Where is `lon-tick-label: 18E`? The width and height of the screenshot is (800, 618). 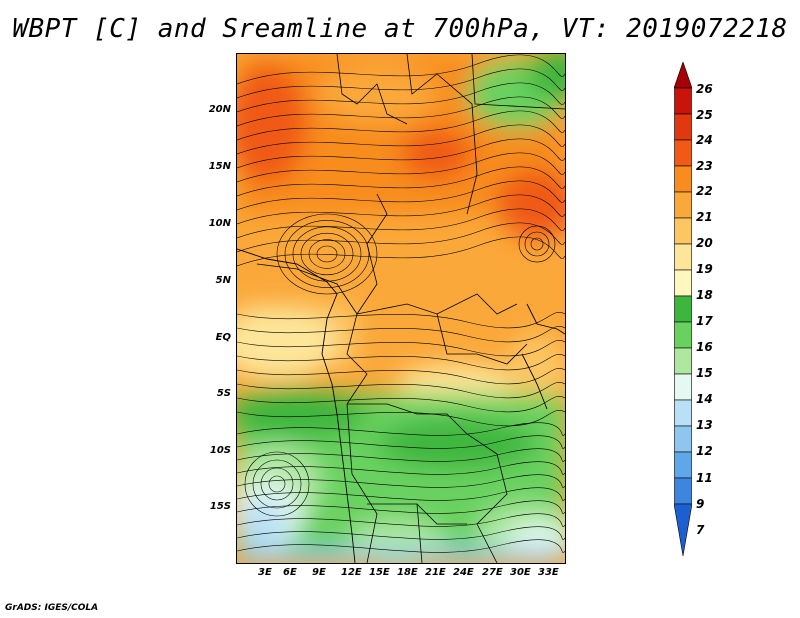
lon-tick-label: 18E is located at coordinates (407, 572).